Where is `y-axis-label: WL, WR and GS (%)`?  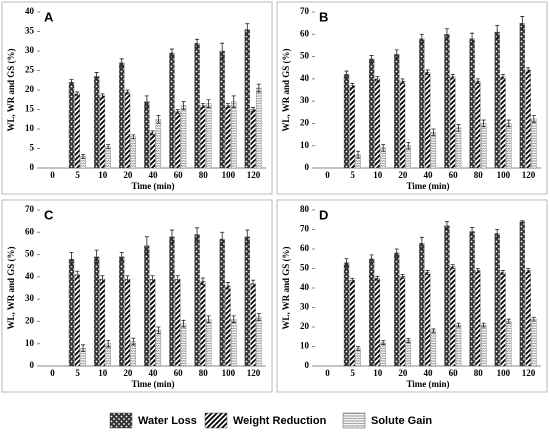 y-axis-label: WL, WR and GS (%) is located at coordinates (286, 89).